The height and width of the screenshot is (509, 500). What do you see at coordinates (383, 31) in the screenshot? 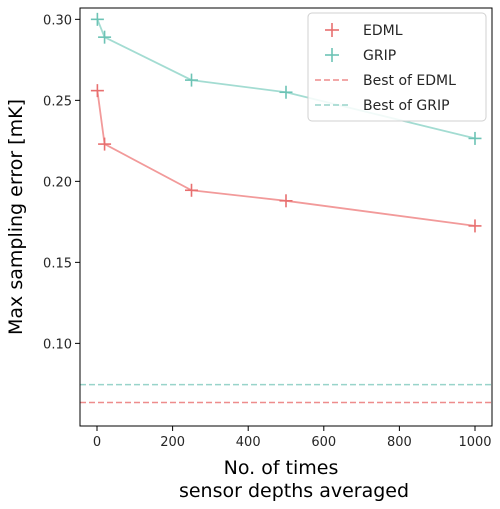
I see `legend-label-edml: EDML` at bounding box center [383, 31].